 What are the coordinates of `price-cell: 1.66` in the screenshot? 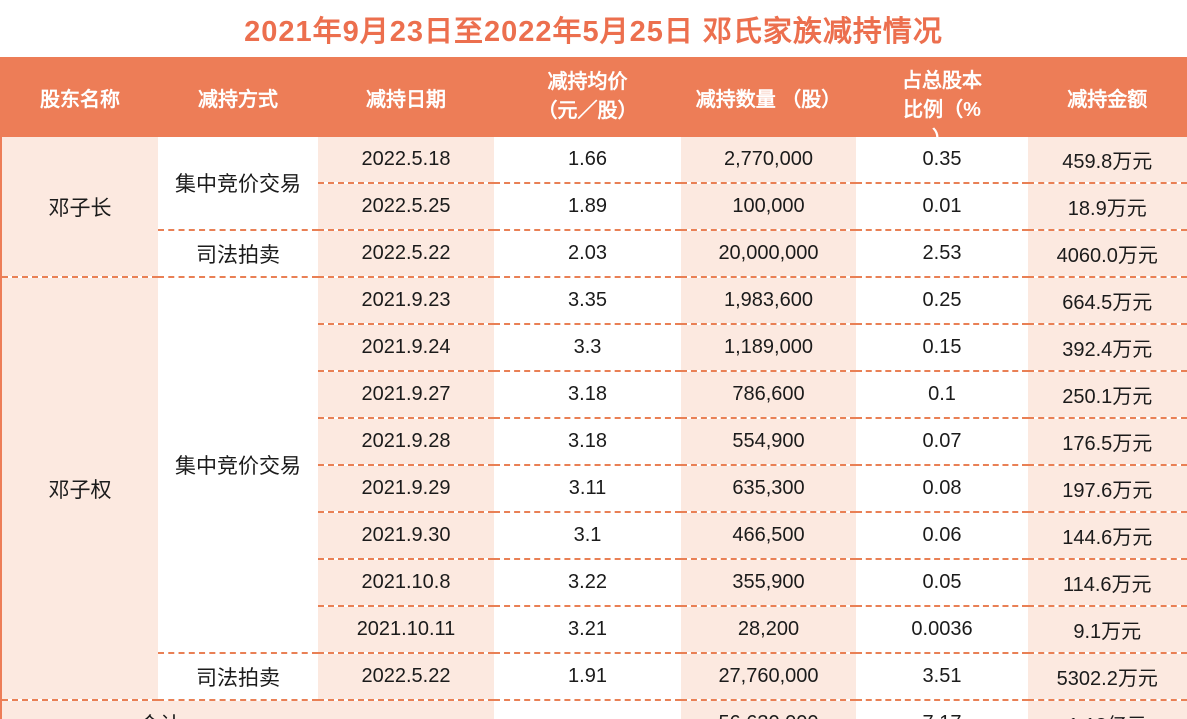 It's located at (587, 160).